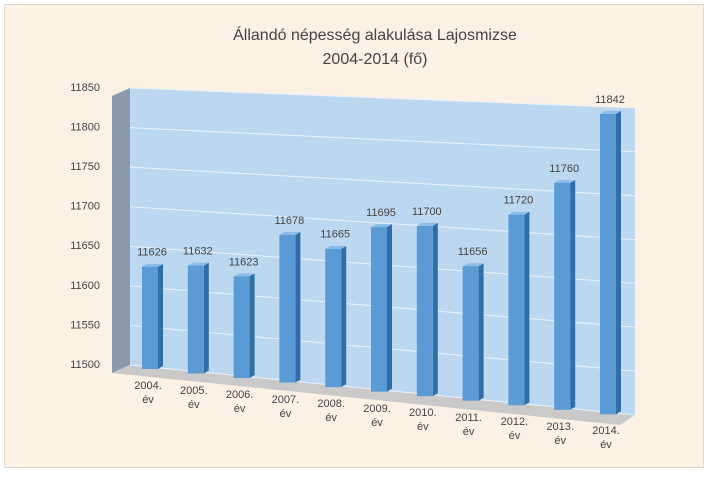 The height and width of the screenshot is (478, 709). What do you see at coordinates (85, 127) in the screenshot?
I see `y-tick-label: 11800` at bounding box center [85, 127].